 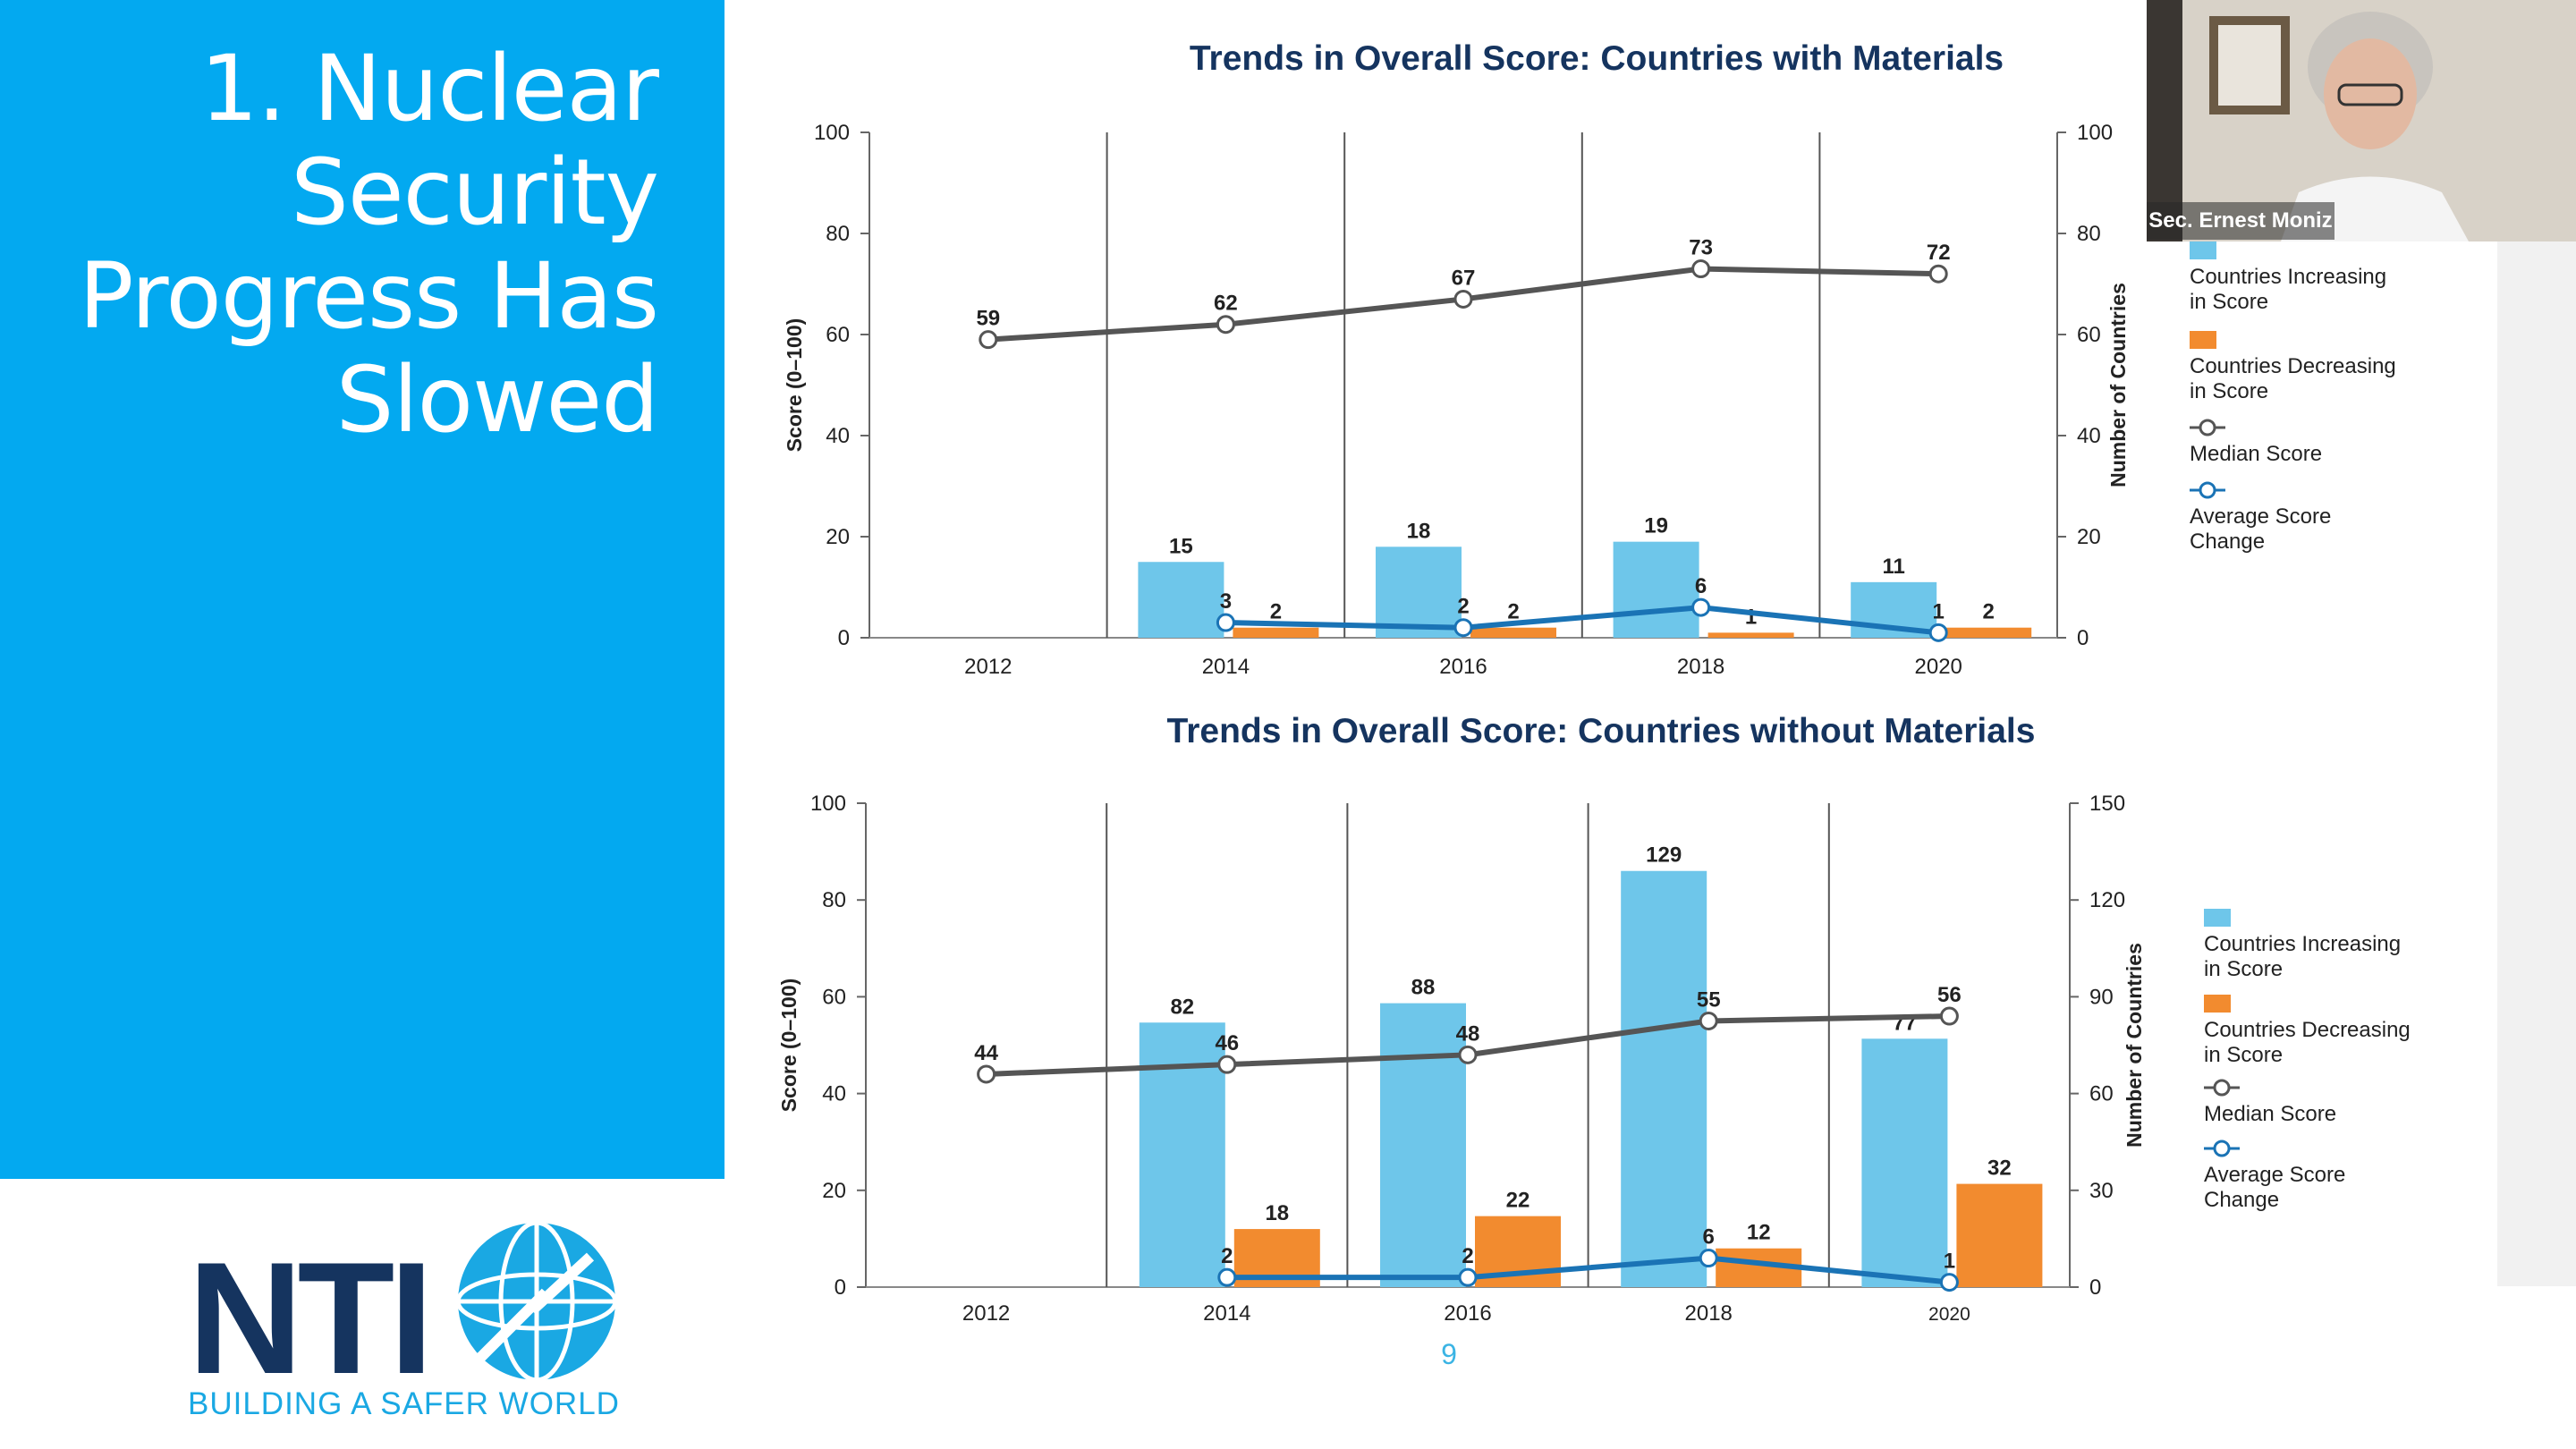 I want to click on chart1-y2tick-label: 80, so click(x=2089, y=234).